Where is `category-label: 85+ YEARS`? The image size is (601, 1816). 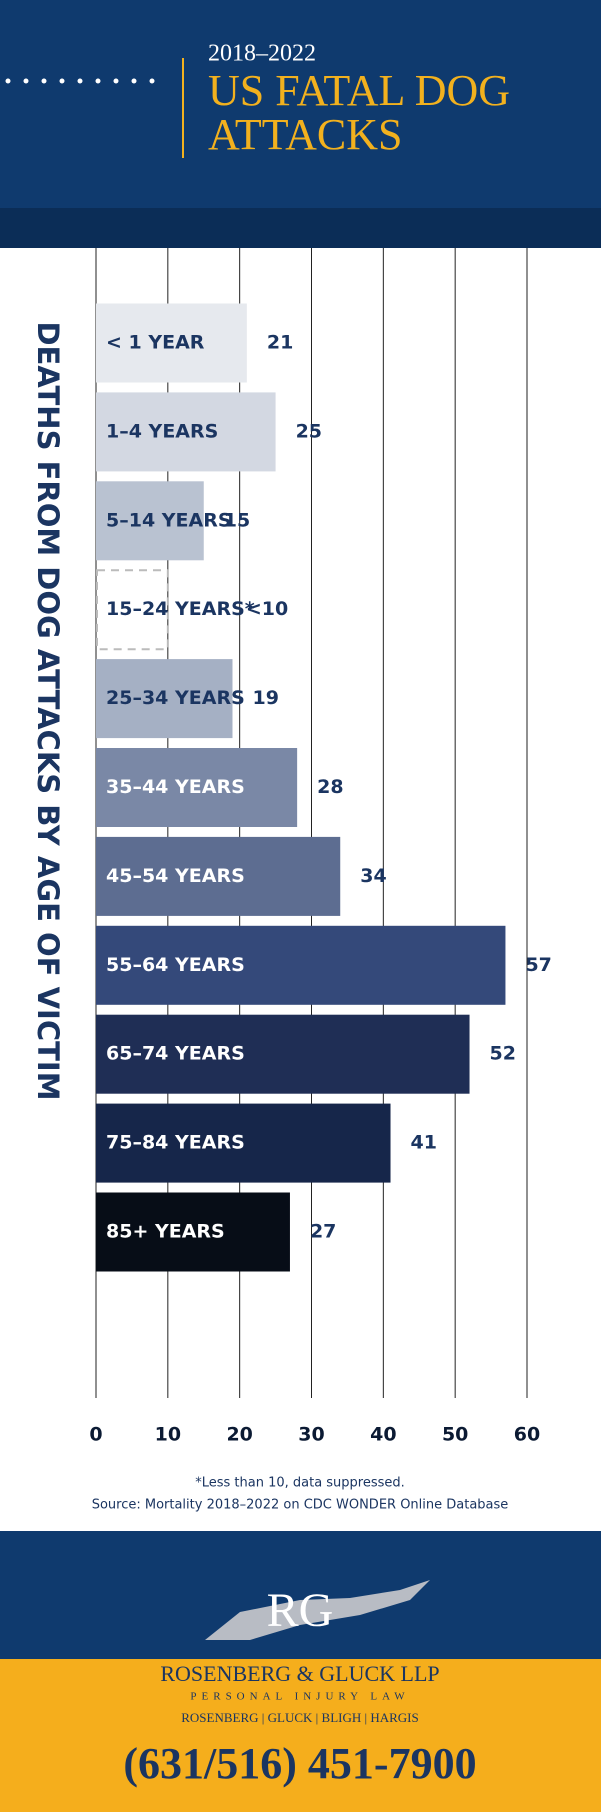 category-label: 85+ YEARS is located at coordinates (165, 1232).